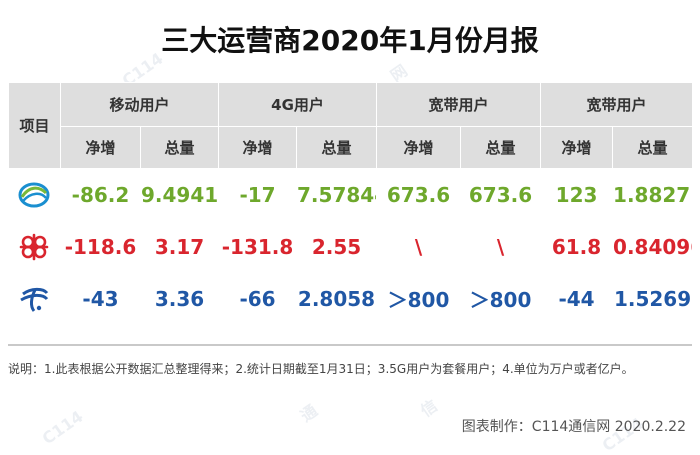 The height and width of the screenshot is (455, 700). What do you see at coordinates (179, 194) in the screenshot?
I see `table-cell: 9.49415` at bounding box center [179, 194].